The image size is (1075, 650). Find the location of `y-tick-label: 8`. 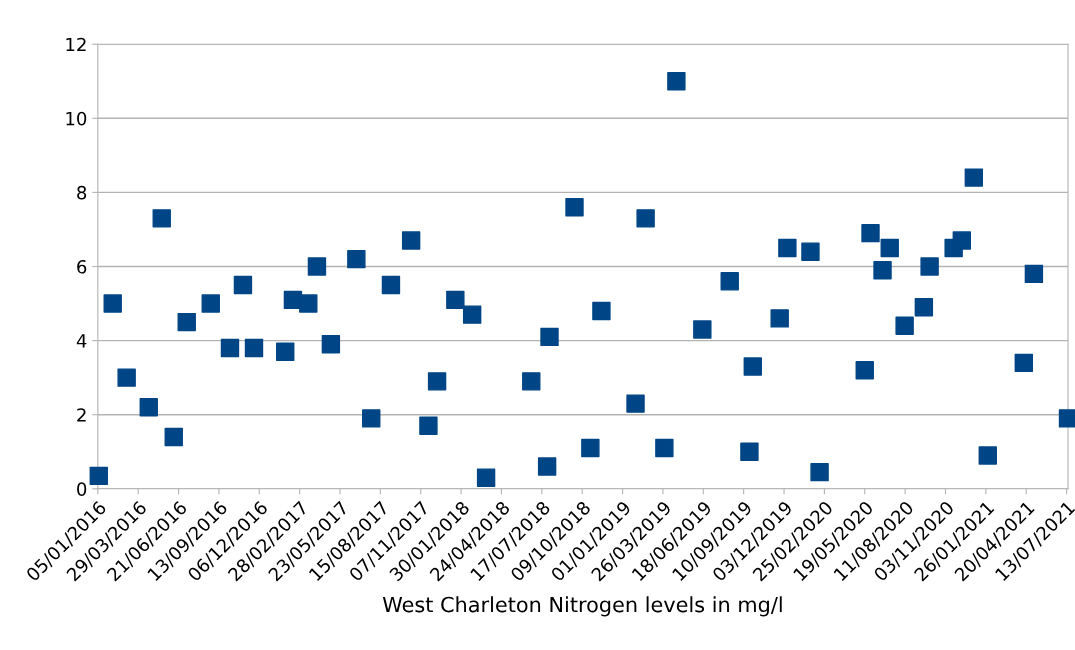

y-tick-label: 8 is located at coordinates (82, 192).